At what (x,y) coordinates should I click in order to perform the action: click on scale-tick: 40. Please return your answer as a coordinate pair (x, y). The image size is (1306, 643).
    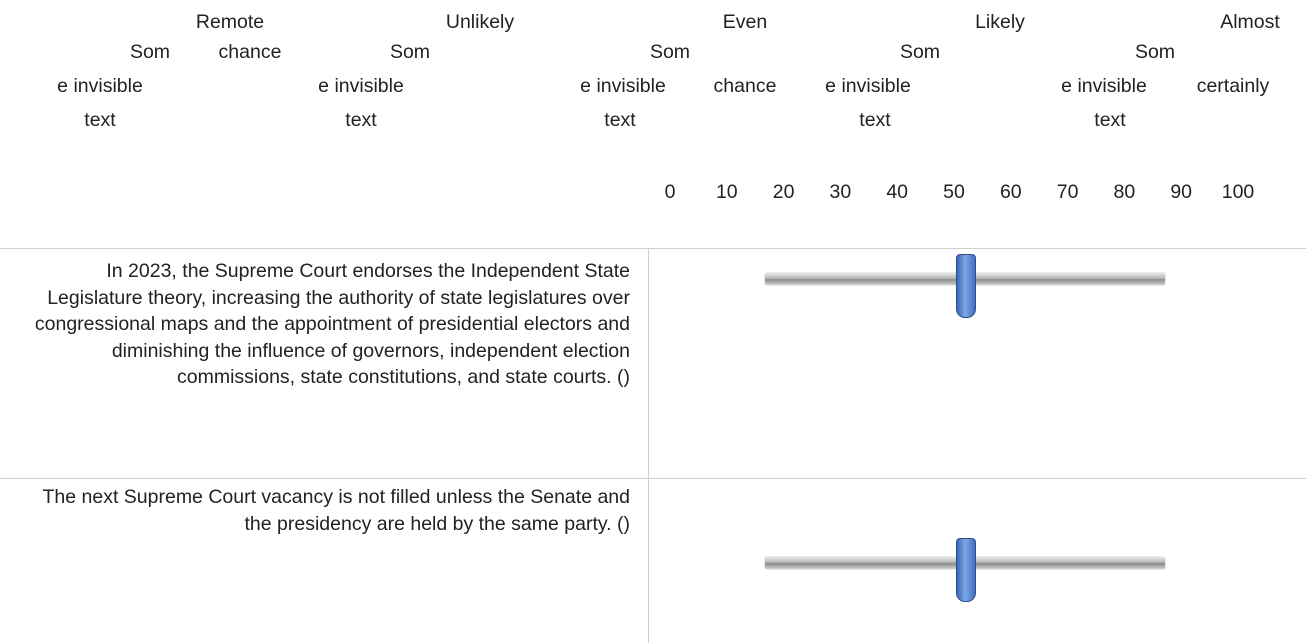
    Looking at the image, I should click on (897, 192).